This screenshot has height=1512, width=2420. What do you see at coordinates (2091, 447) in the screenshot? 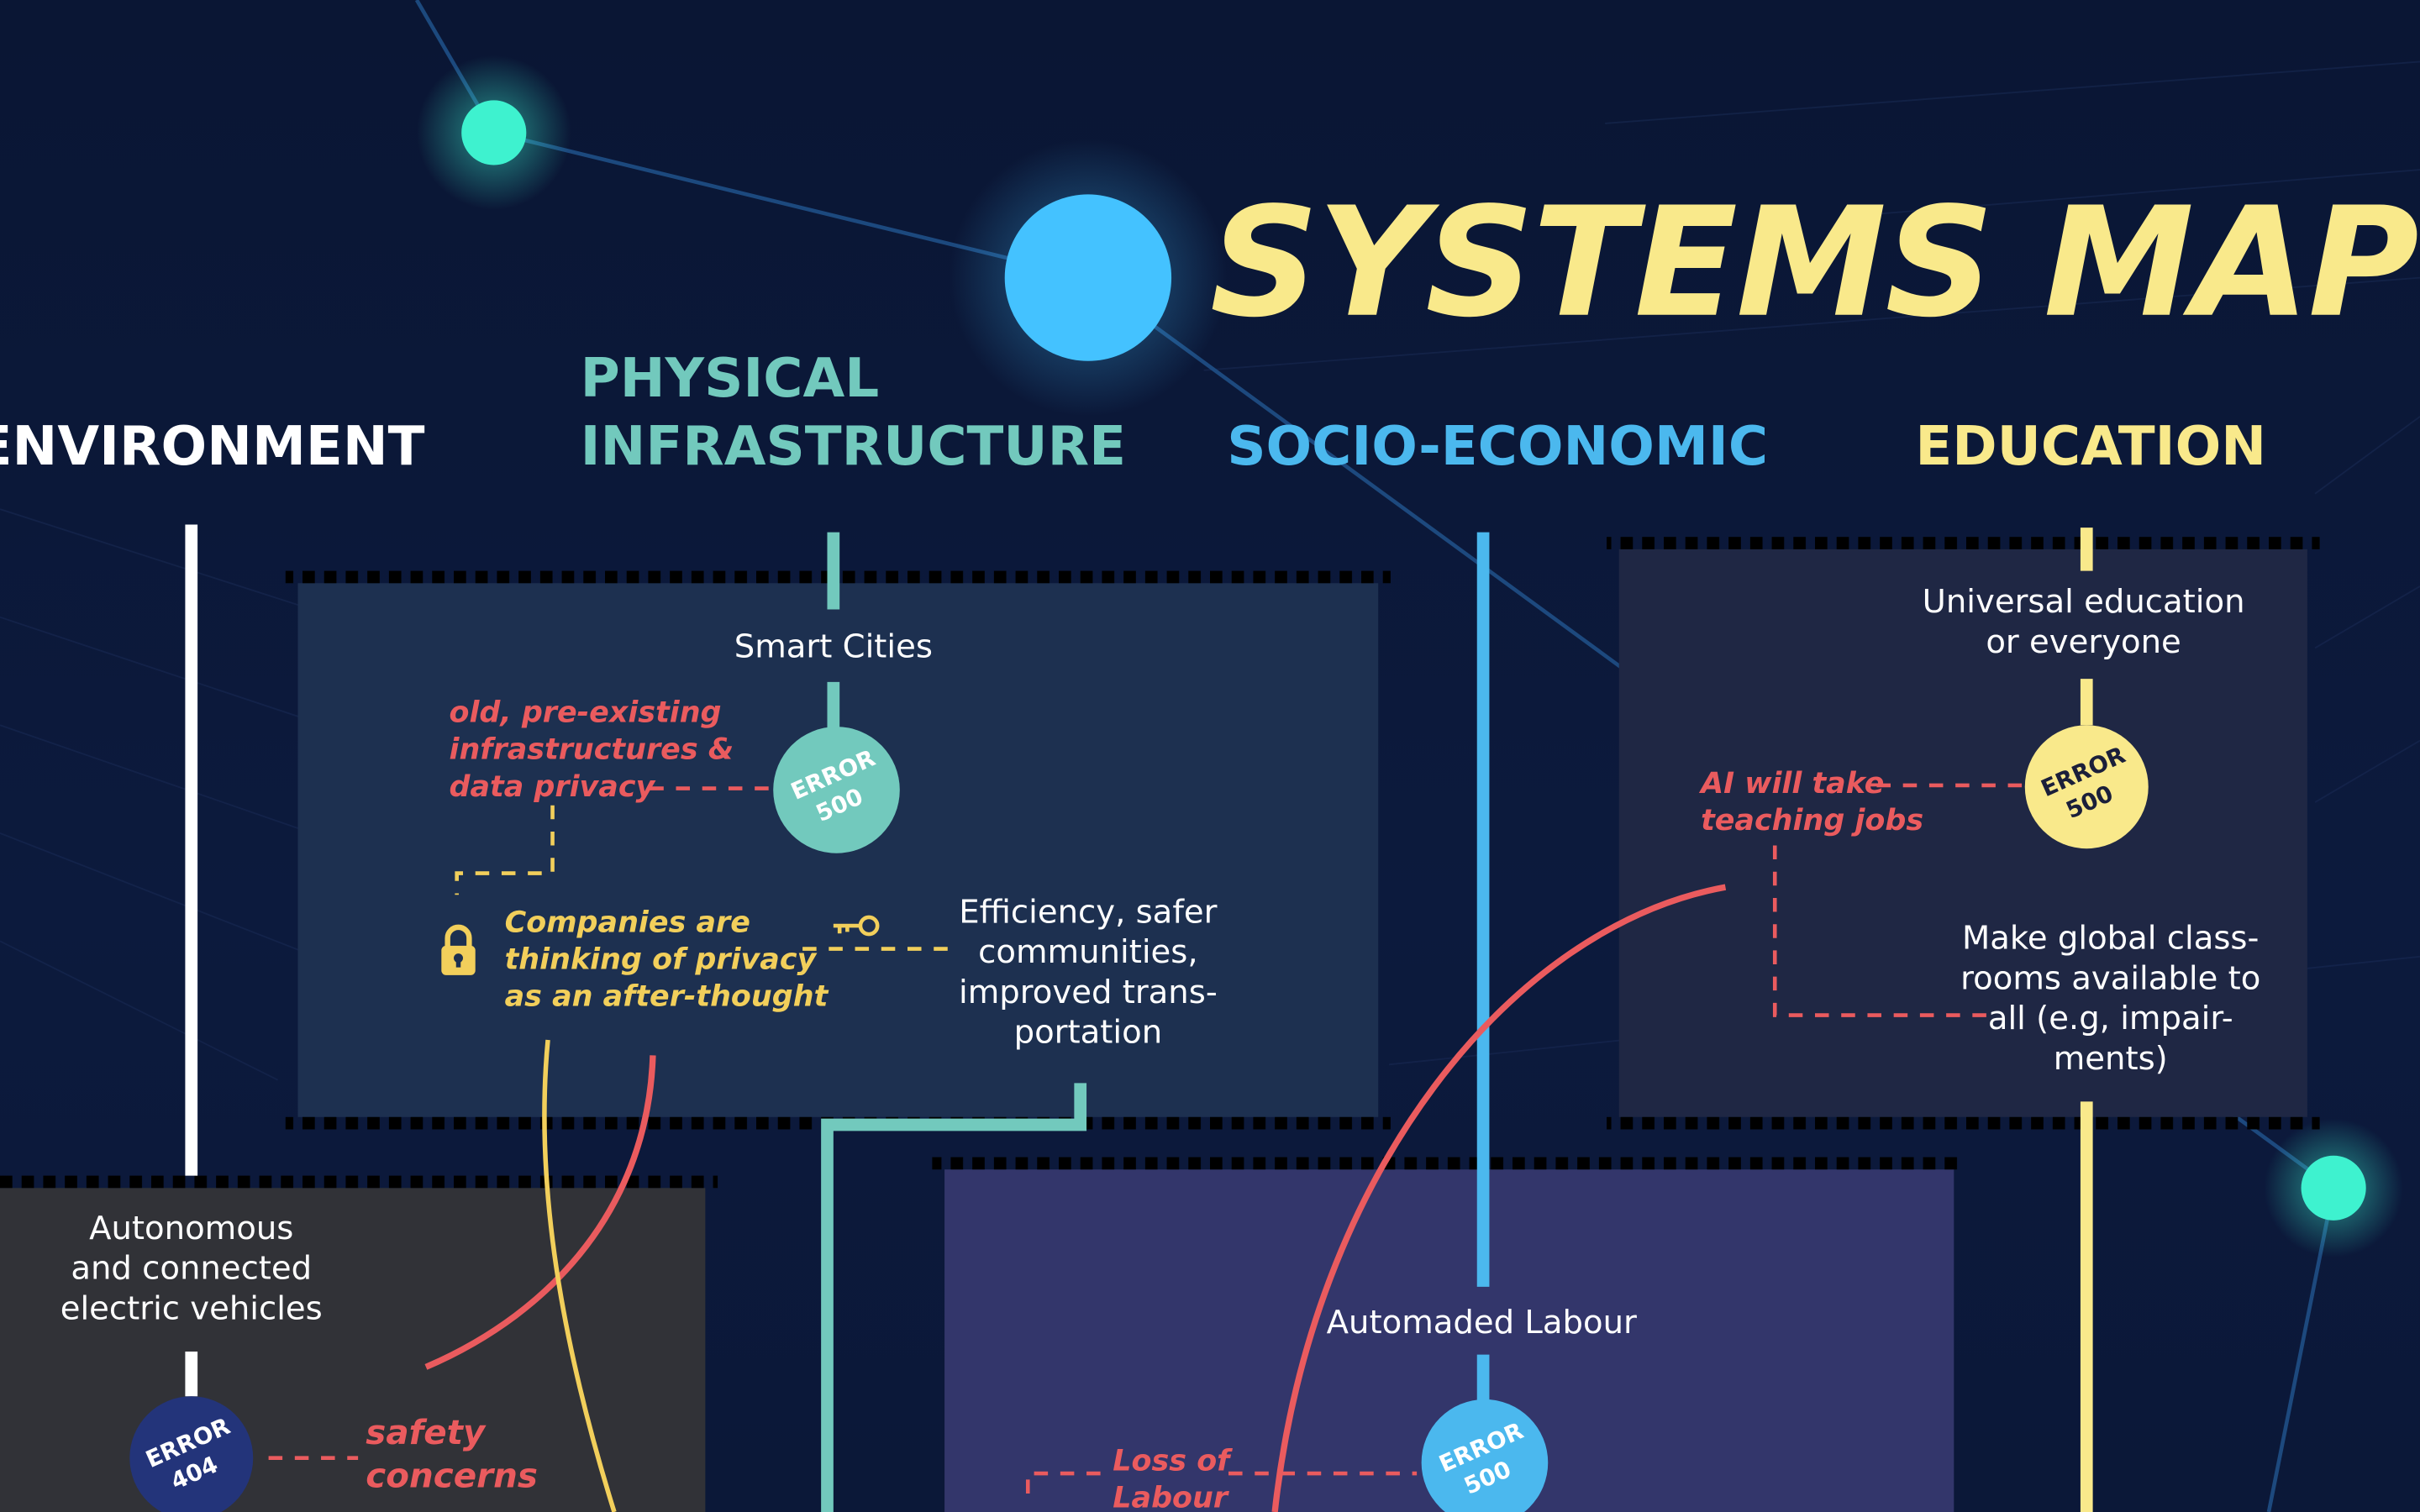
I see `category-education: EDUCATION` at bounding box center [2091, 447].